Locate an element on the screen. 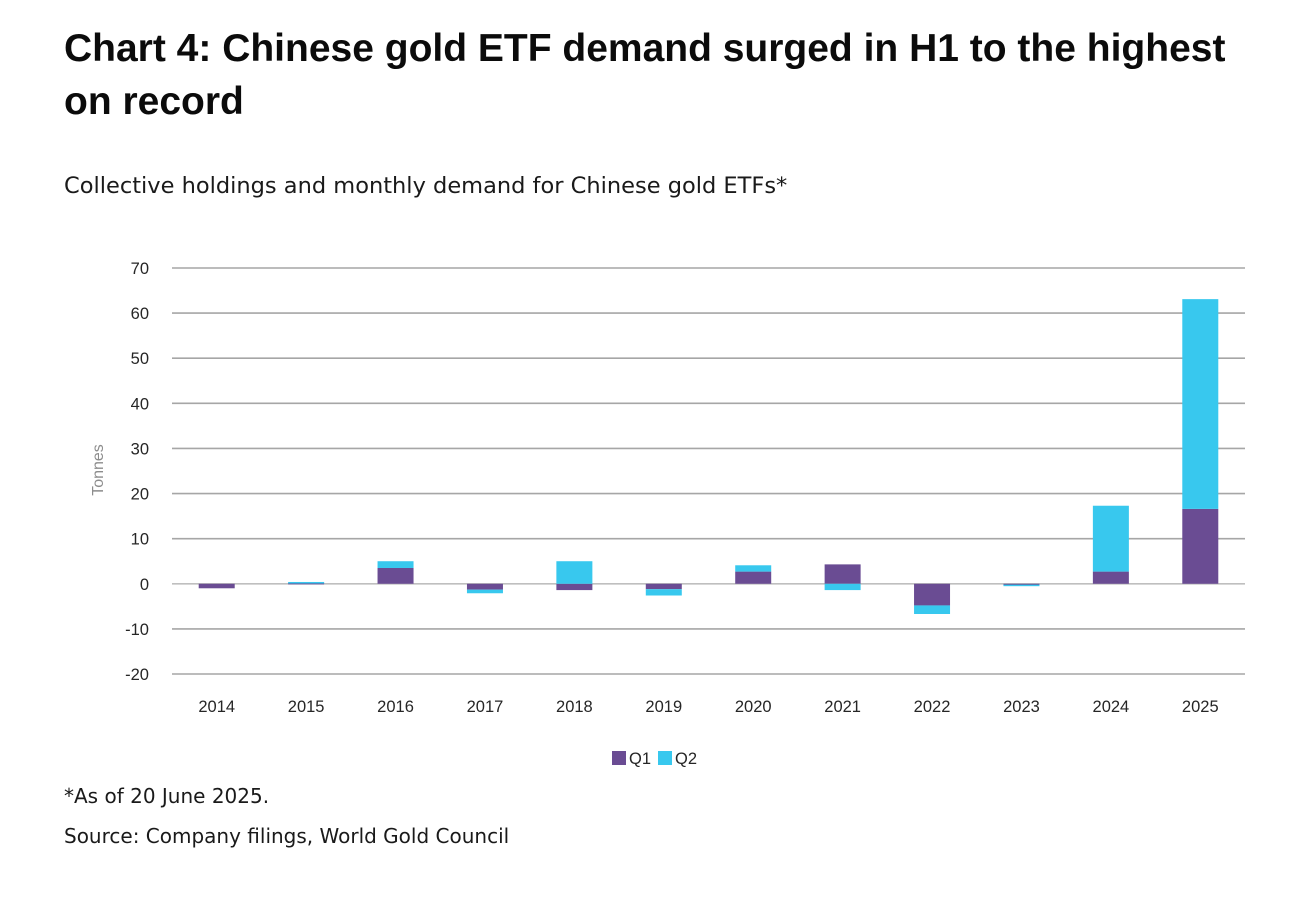 The height and width of the screenshot is (909, 1312). x-tick-label: 2016 is located at coordinates (395, 707).